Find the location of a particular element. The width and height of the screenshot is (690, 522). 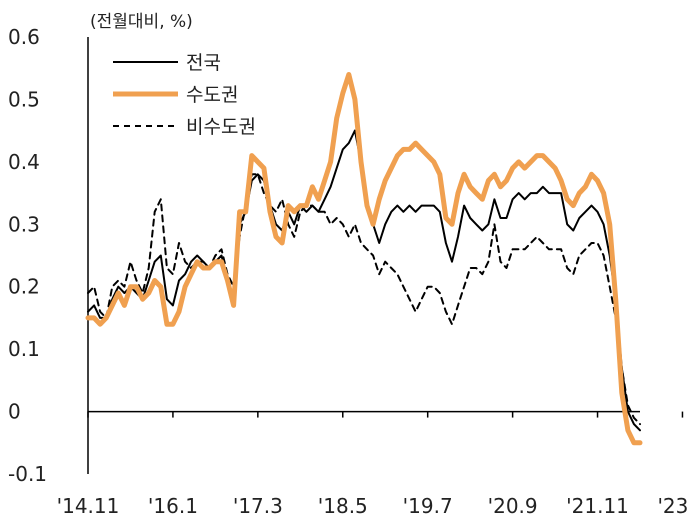

y-tick-label: 0.4 is located at coordinates (24, 162).